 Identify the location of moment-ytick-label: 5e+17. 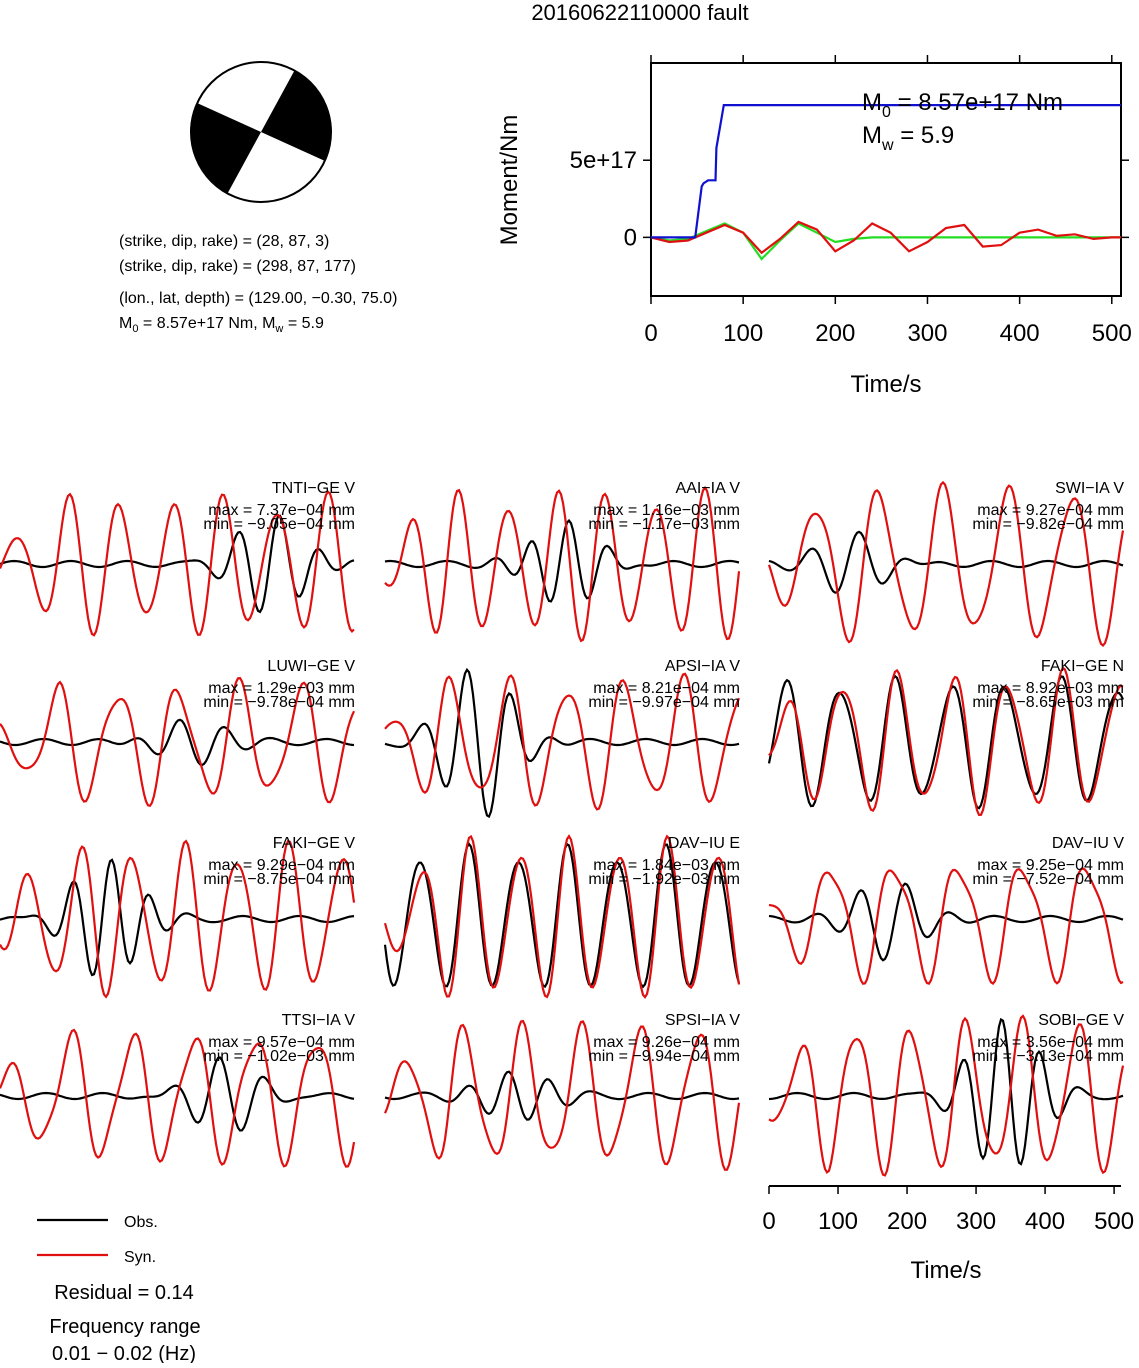
(603, 160).